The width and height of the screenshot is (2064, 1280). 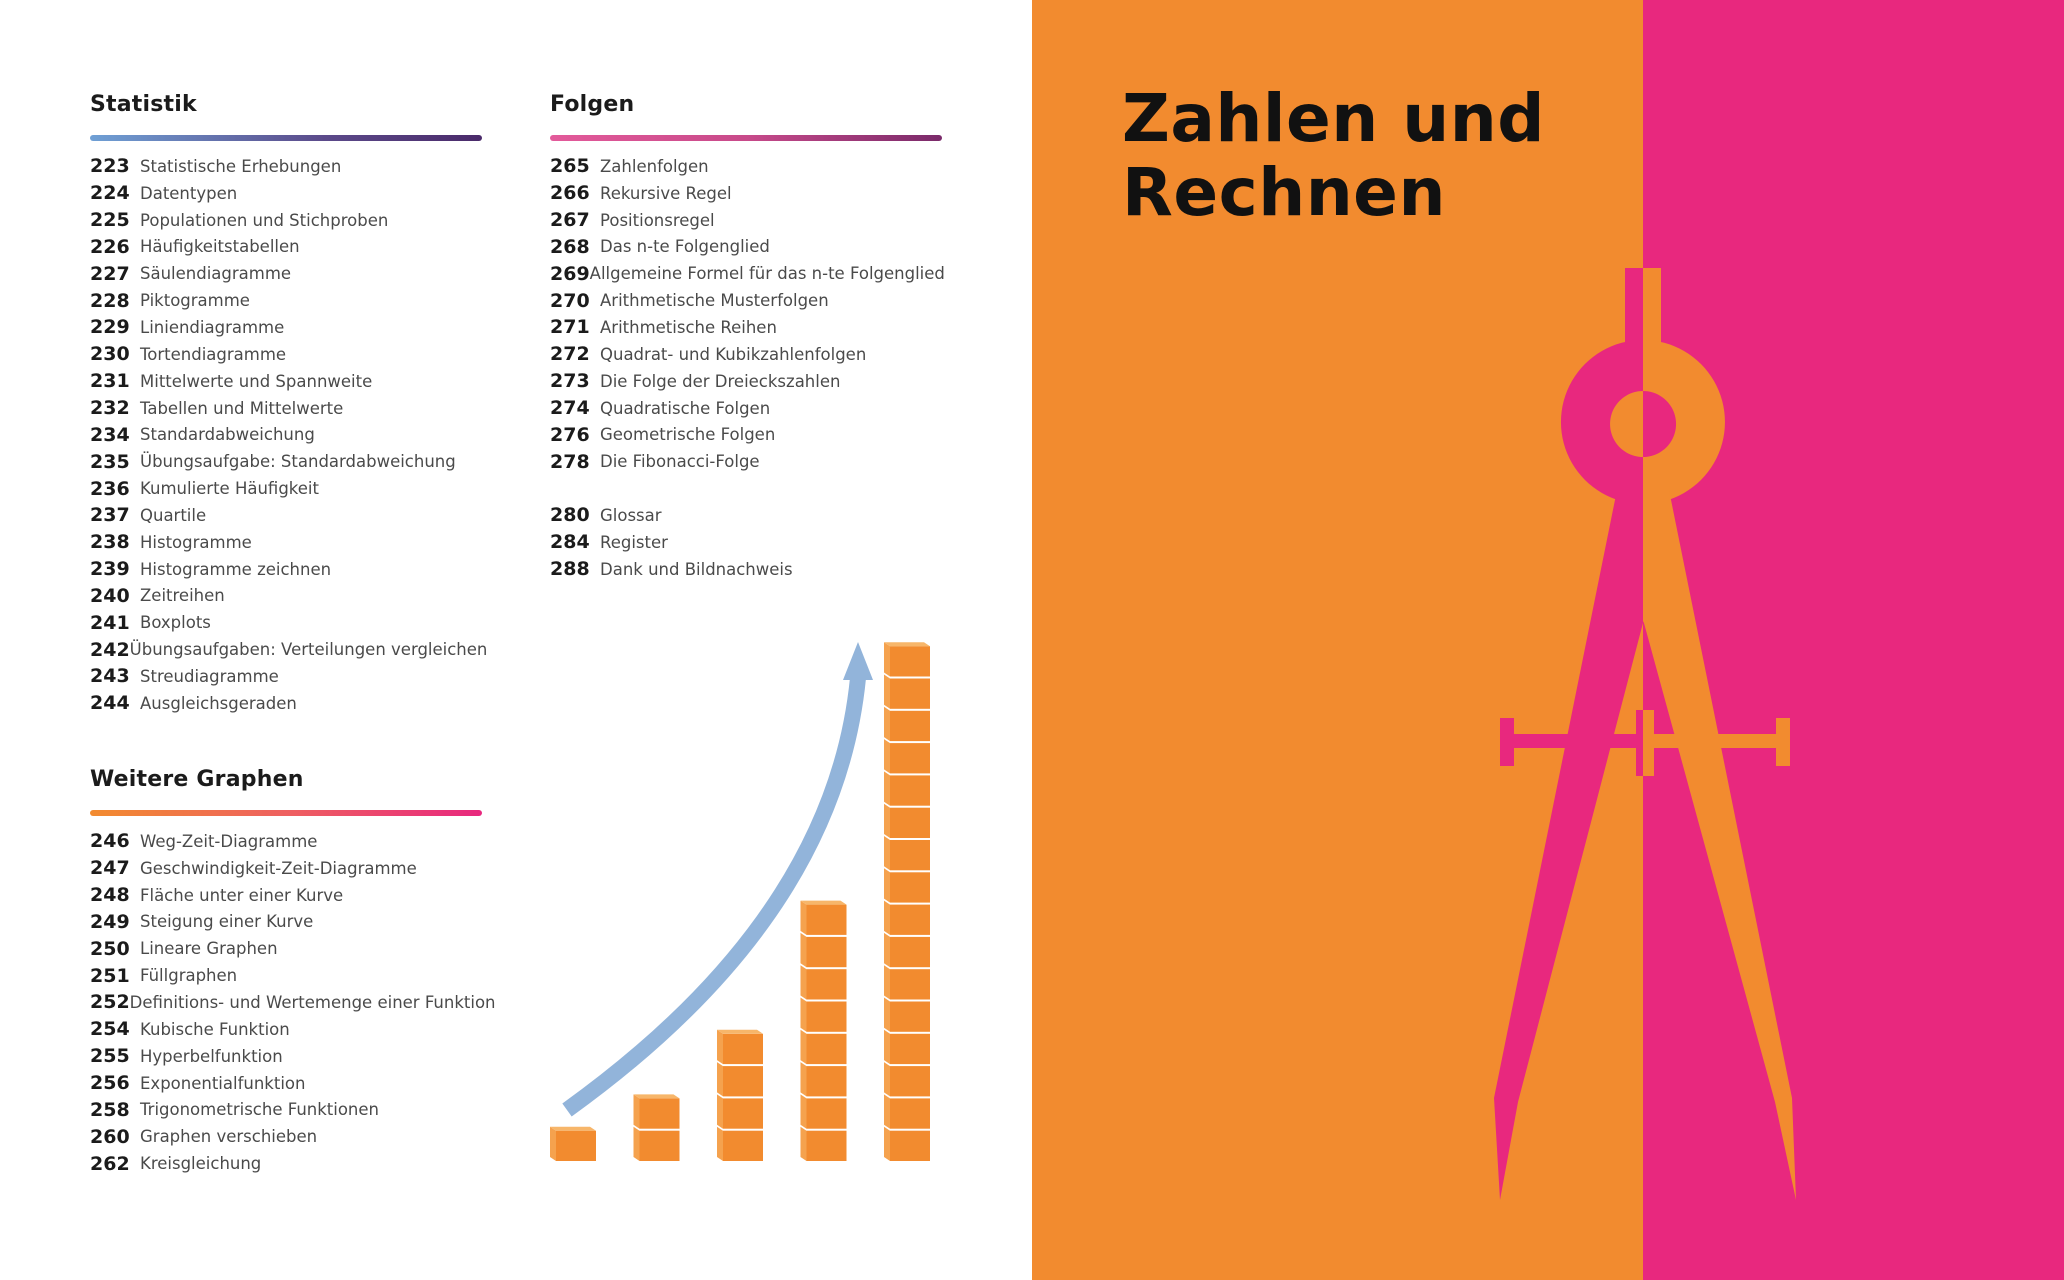 What do you see at coordinates (286, 841) in the screenshot?
I see `toc-entry: 246 Weg-Zeit-Diagramme` at bounding box center [286, 841].